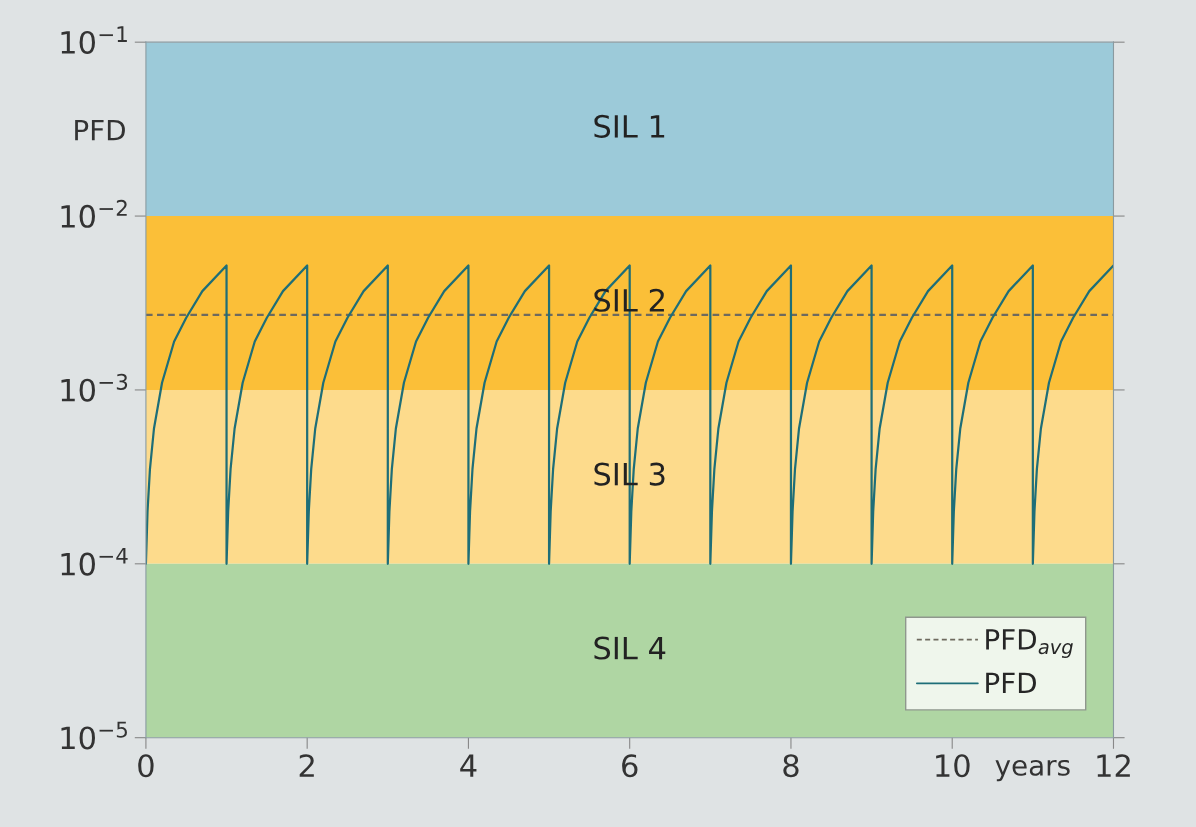  I want to click on y-tick-label: 10$^{−1}$, so click(94, 40).